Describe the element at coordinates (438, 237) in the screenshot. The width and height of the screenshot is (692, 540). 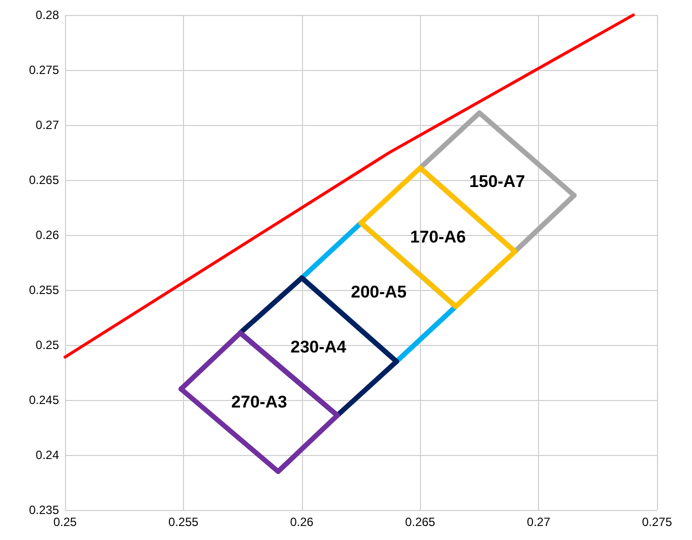
I see `series-label: 170-A6` at that location.